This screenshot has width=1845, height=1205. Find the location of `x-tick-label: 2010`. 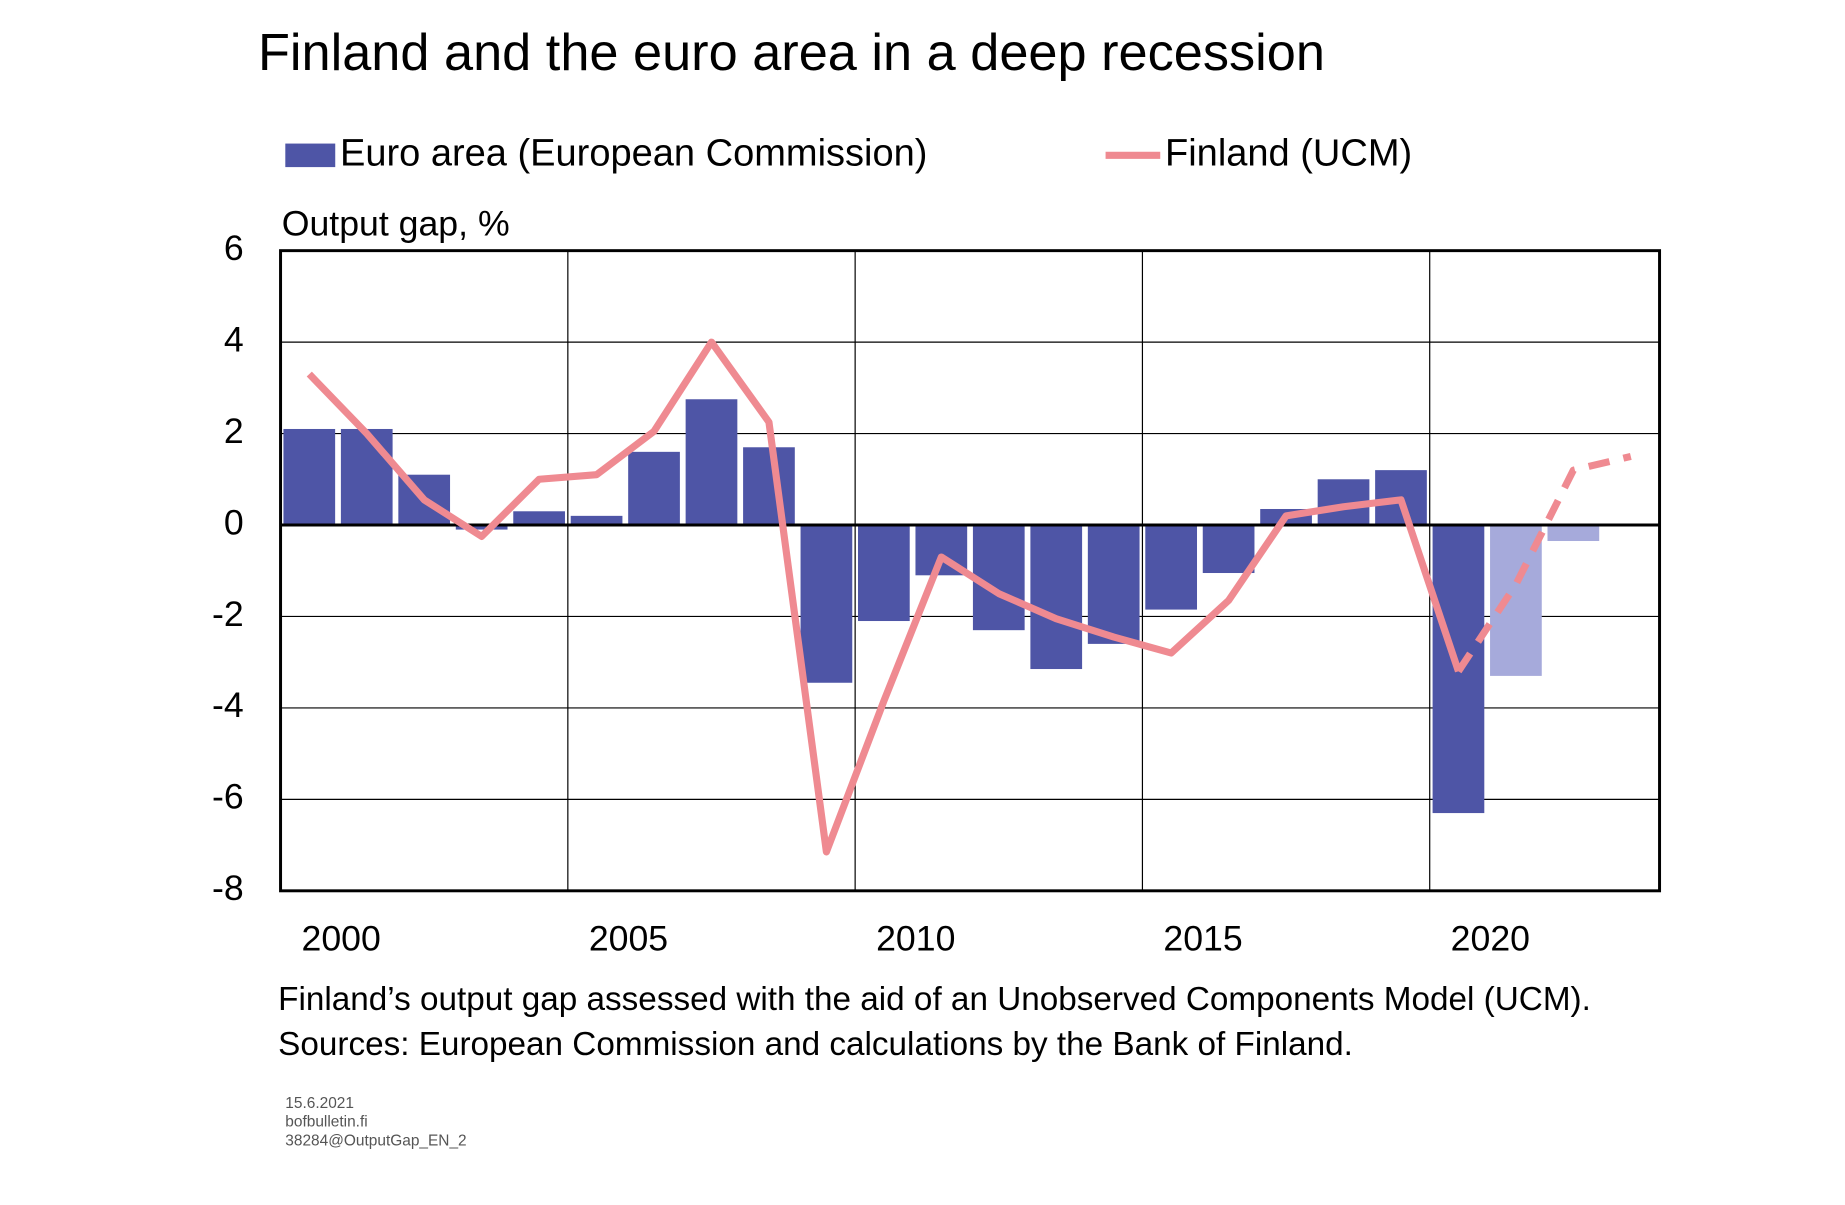

x-tick-label: 2010 is located at coordinates (915, 939).